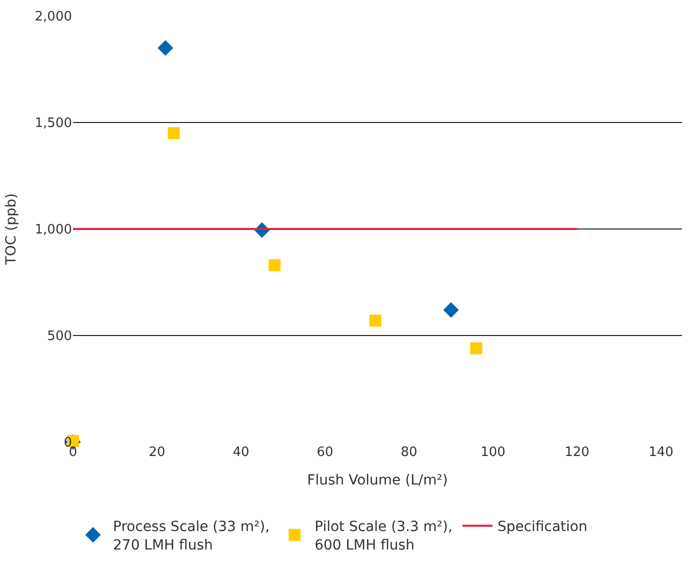  Describe the element at coordinates (325, 452) in the screenshot. I see `x-tick-label: 60` at that location.